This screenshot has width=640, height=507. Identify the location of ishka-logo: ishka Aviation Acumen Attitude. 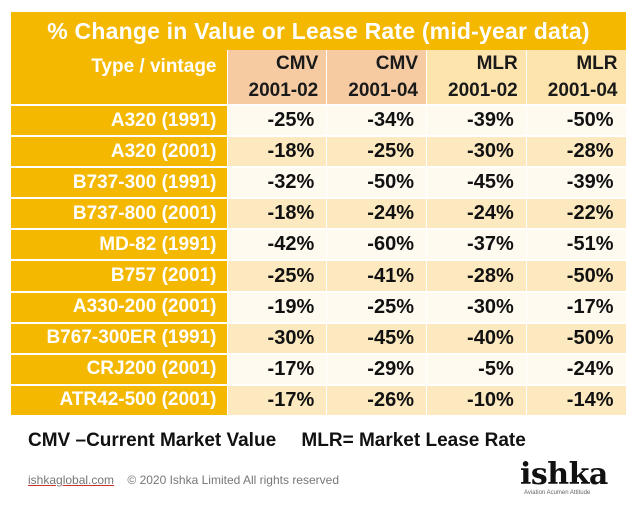
(570, 480).